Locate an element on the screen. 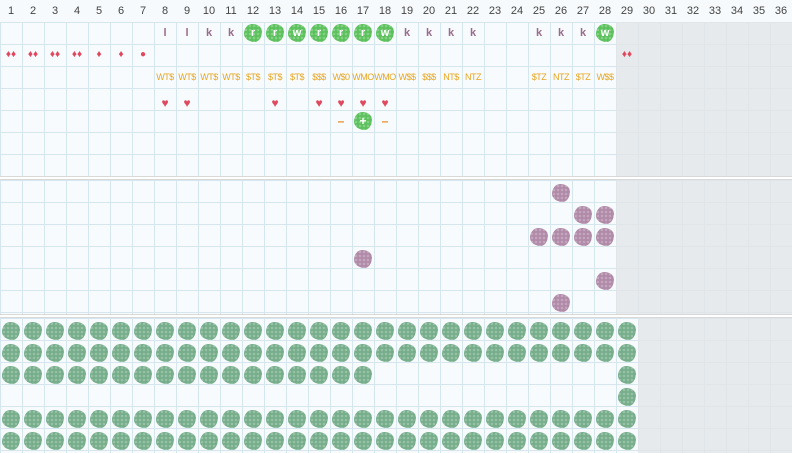 This screenshot has height=453, width=792. tag-cell-day-17: WMO is located at coordinates (363, 77).